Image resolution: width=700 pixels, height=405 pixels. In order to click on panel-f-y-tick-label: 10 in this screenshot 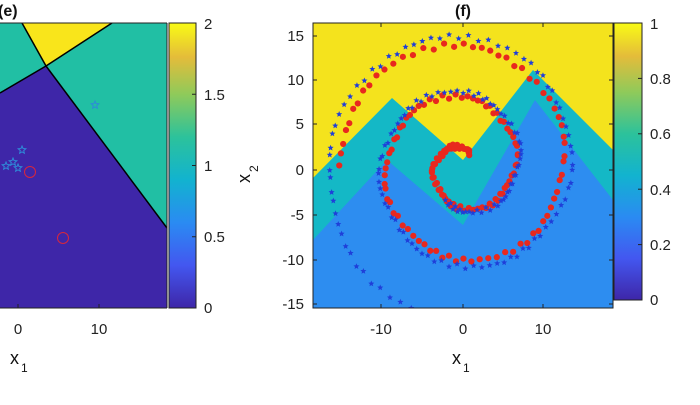, I will do `click(295, 80)`.